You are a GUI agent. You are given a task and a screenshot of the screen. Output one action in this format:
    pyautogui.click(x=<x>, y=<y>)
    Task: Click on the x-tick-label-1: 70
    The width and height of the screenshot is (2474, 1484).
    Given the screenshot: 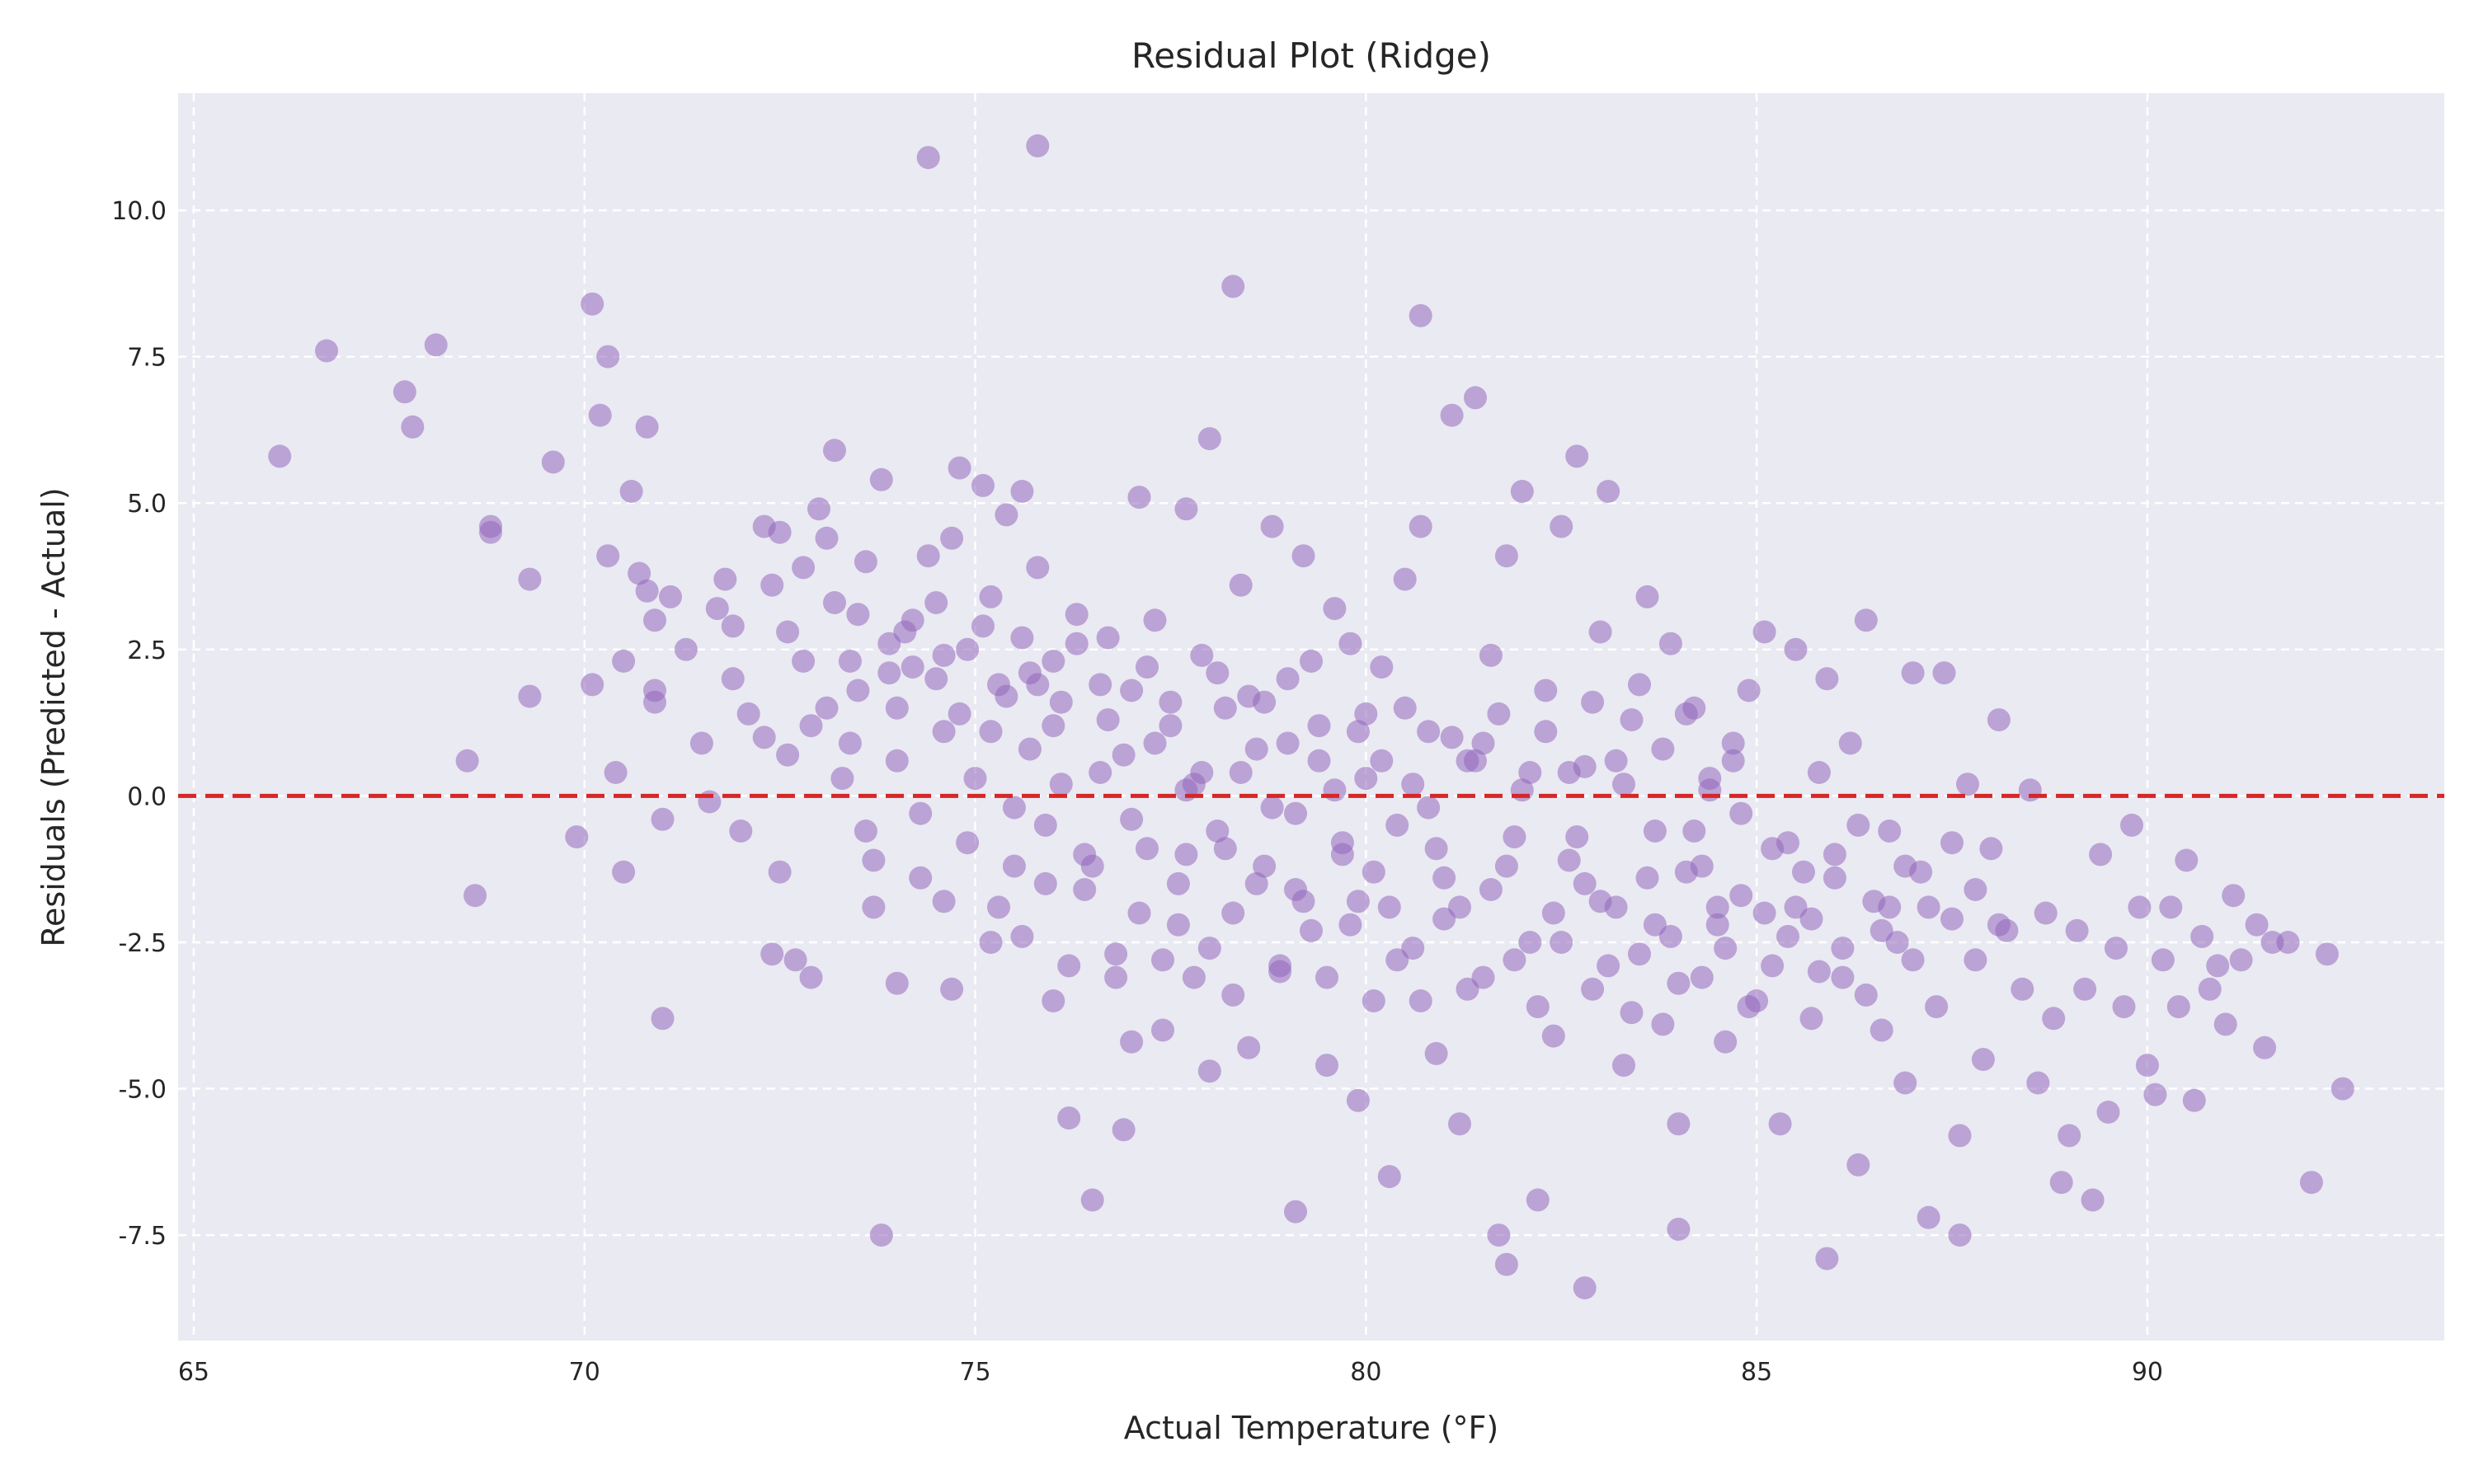 What is the action you would take?
    pyautogui.click(x=584, y=1372)
    